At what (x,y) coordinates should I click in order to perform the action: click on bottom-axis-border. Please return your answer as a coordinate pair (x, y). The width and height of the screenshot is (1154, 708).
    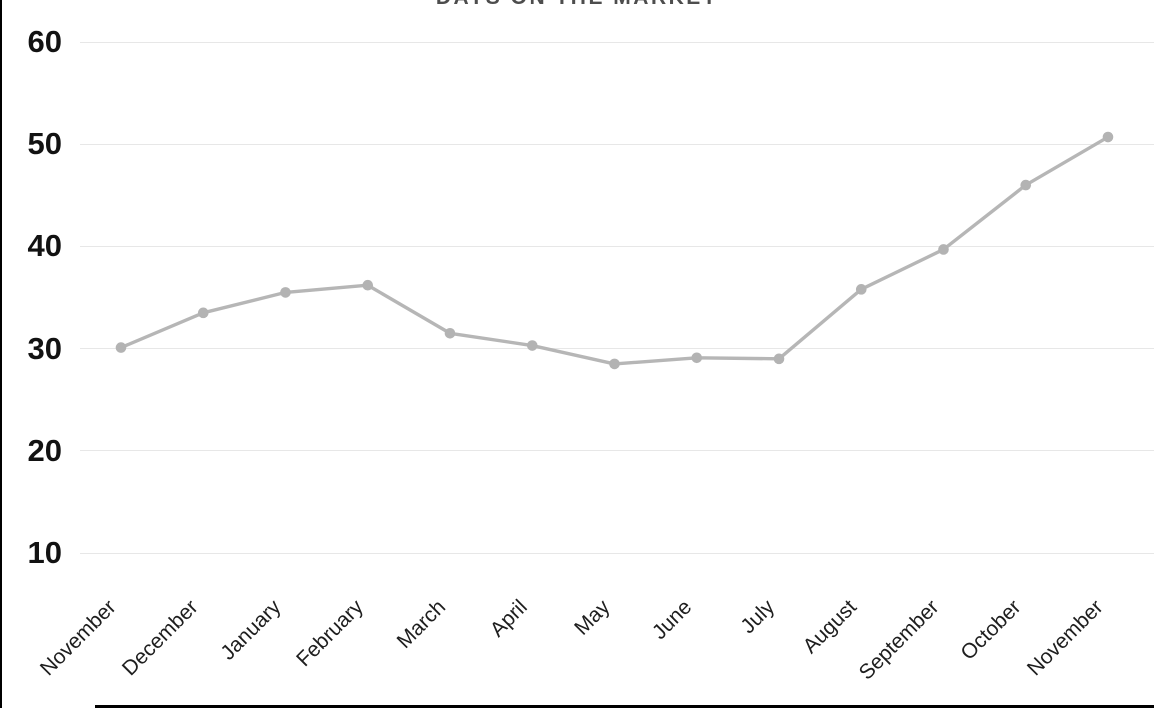
    Looking at the image, I should click on (624, 706).